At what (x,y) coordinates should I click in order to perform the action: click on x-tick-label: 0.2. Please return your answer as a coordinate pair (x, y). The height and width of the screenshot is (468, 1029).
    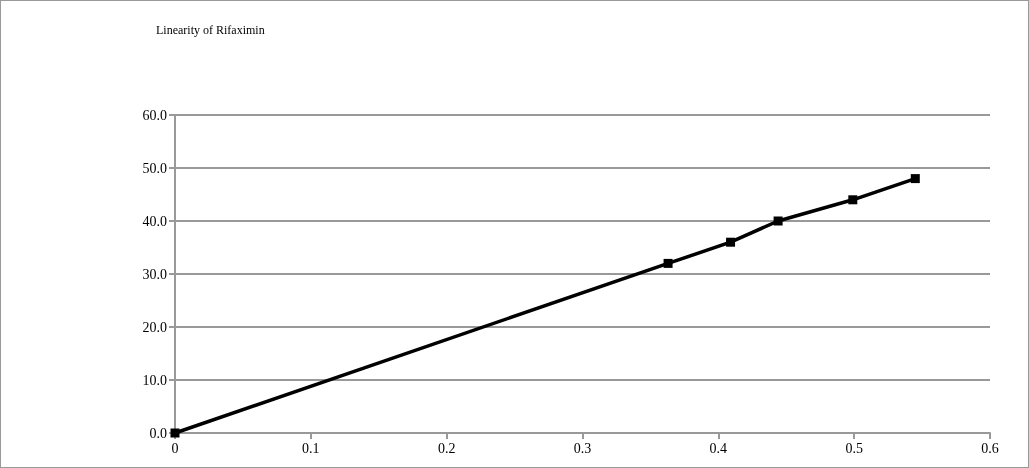
    Looking at the image, I should click on (446, 448).